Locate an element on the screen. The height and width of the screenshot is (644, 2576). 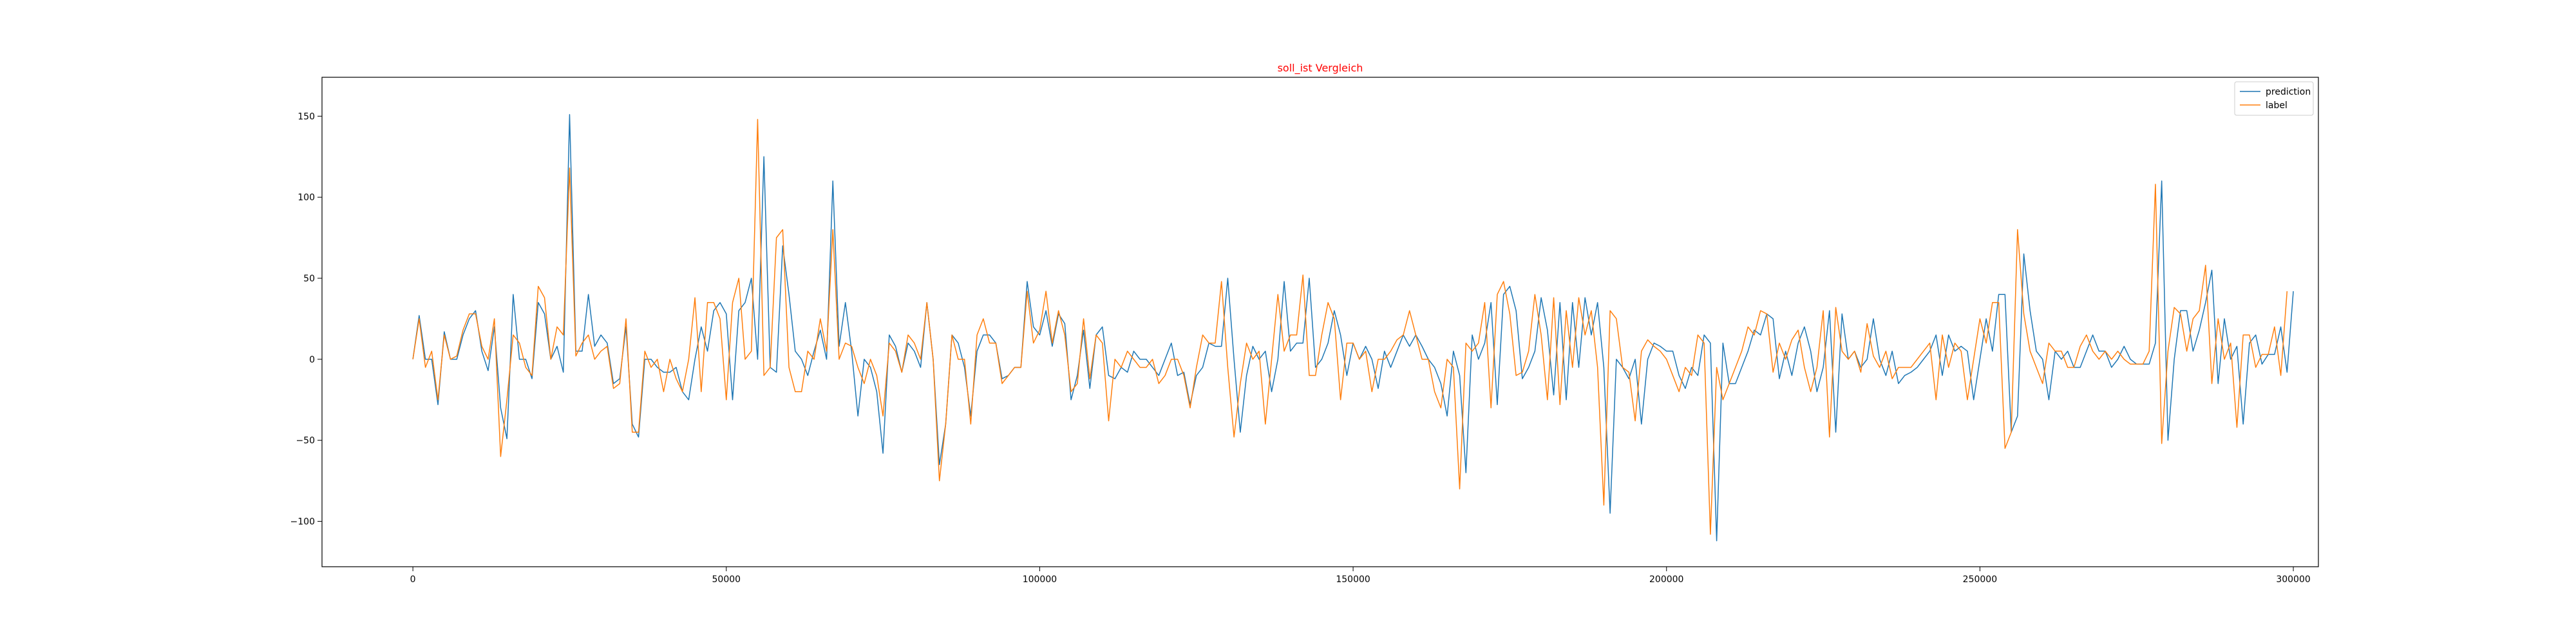
x-tick-label: 0 is located at coordinates (413, 579).